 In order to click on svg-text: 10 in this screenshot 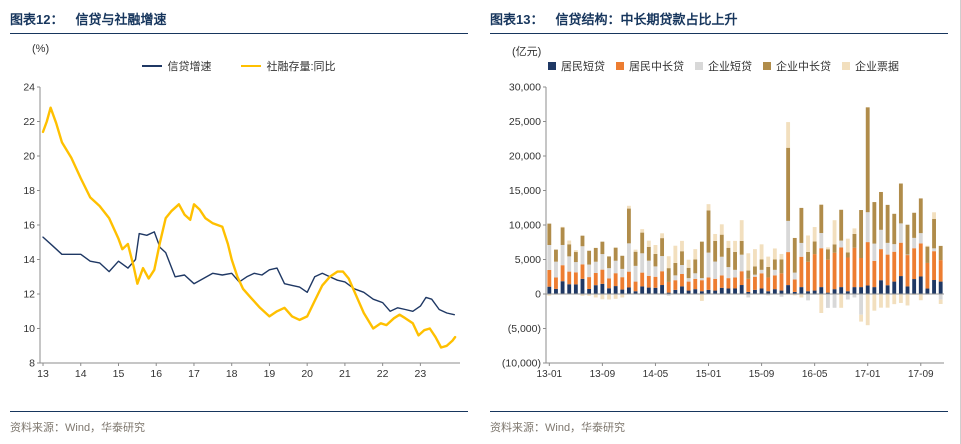, I will do `click(29, 329)`.